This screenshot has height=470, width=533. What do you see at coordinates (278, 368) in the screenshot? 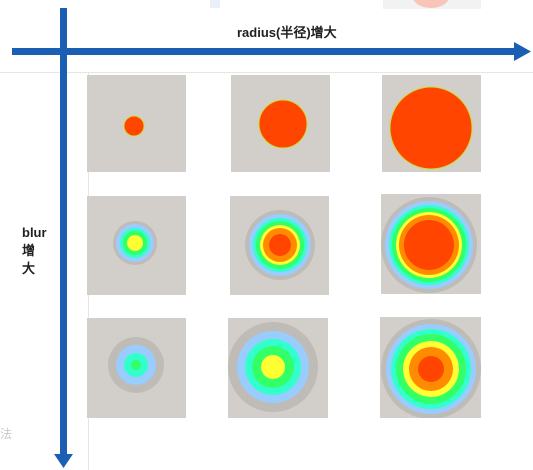
I see `cell-blur-high-radius-medium` at bounding box center [278, 368].